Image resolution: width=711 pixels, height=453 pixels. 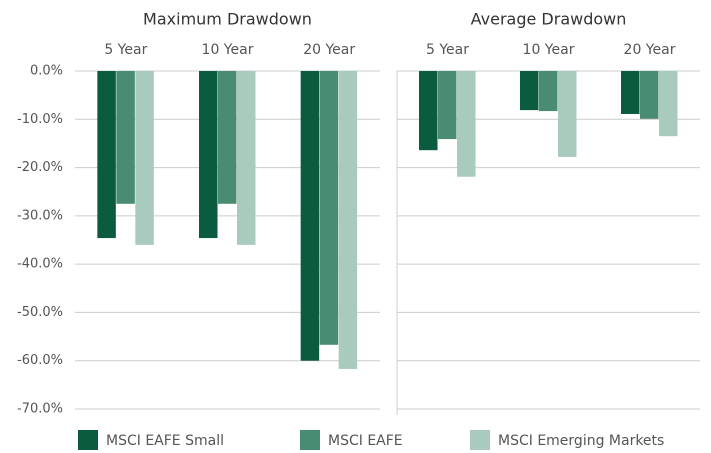 I want to click on y-tick-label: -20.0%, so click(x=40, y=167).